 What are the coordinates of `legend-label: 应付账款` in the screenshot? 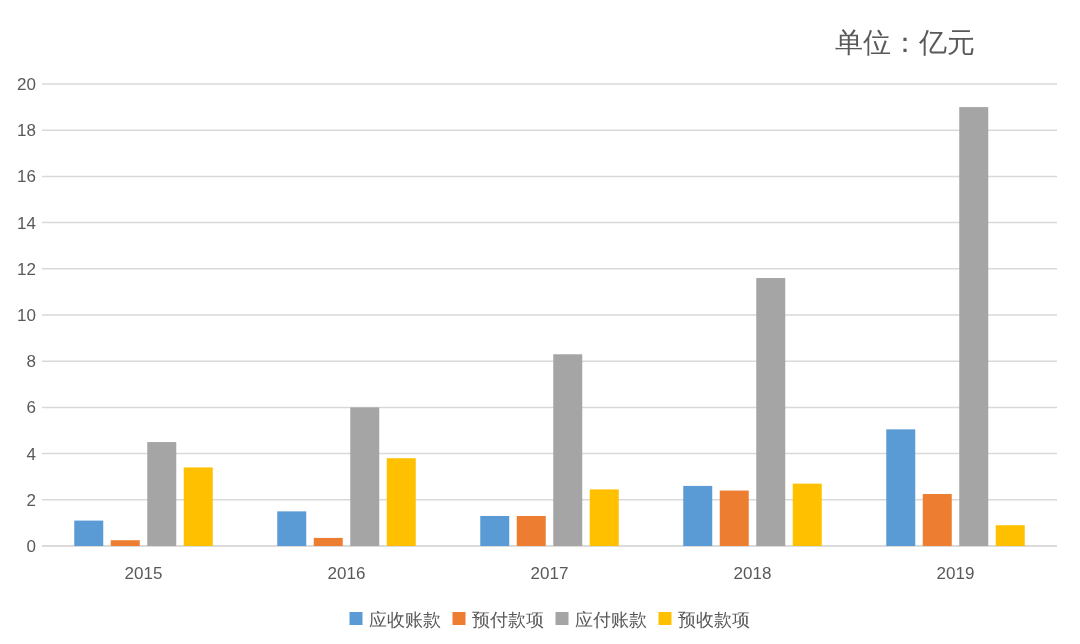 It's located at (610, 620).